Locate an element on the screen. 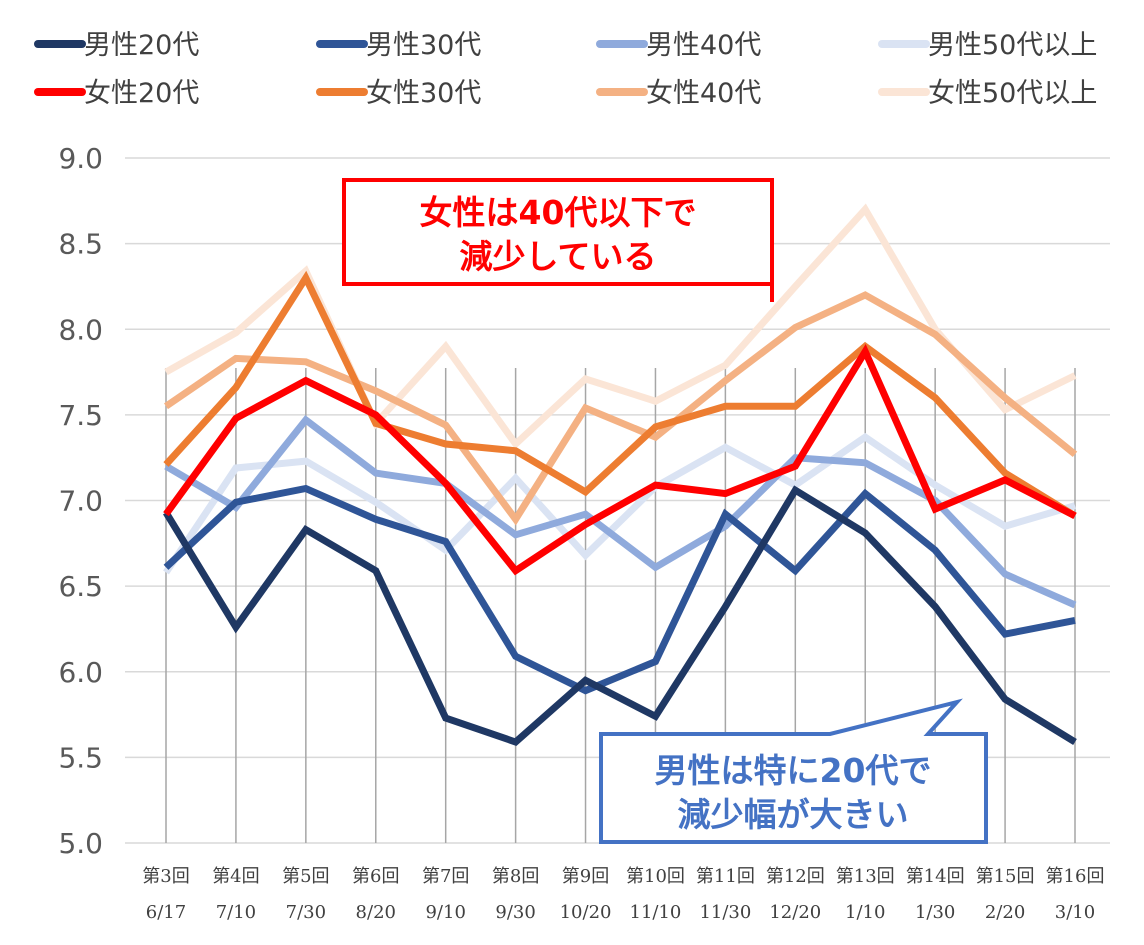 This screenshot has width=1144, height=945. x-tick-label-round: 第9回 is located at coordinates (585, 876).